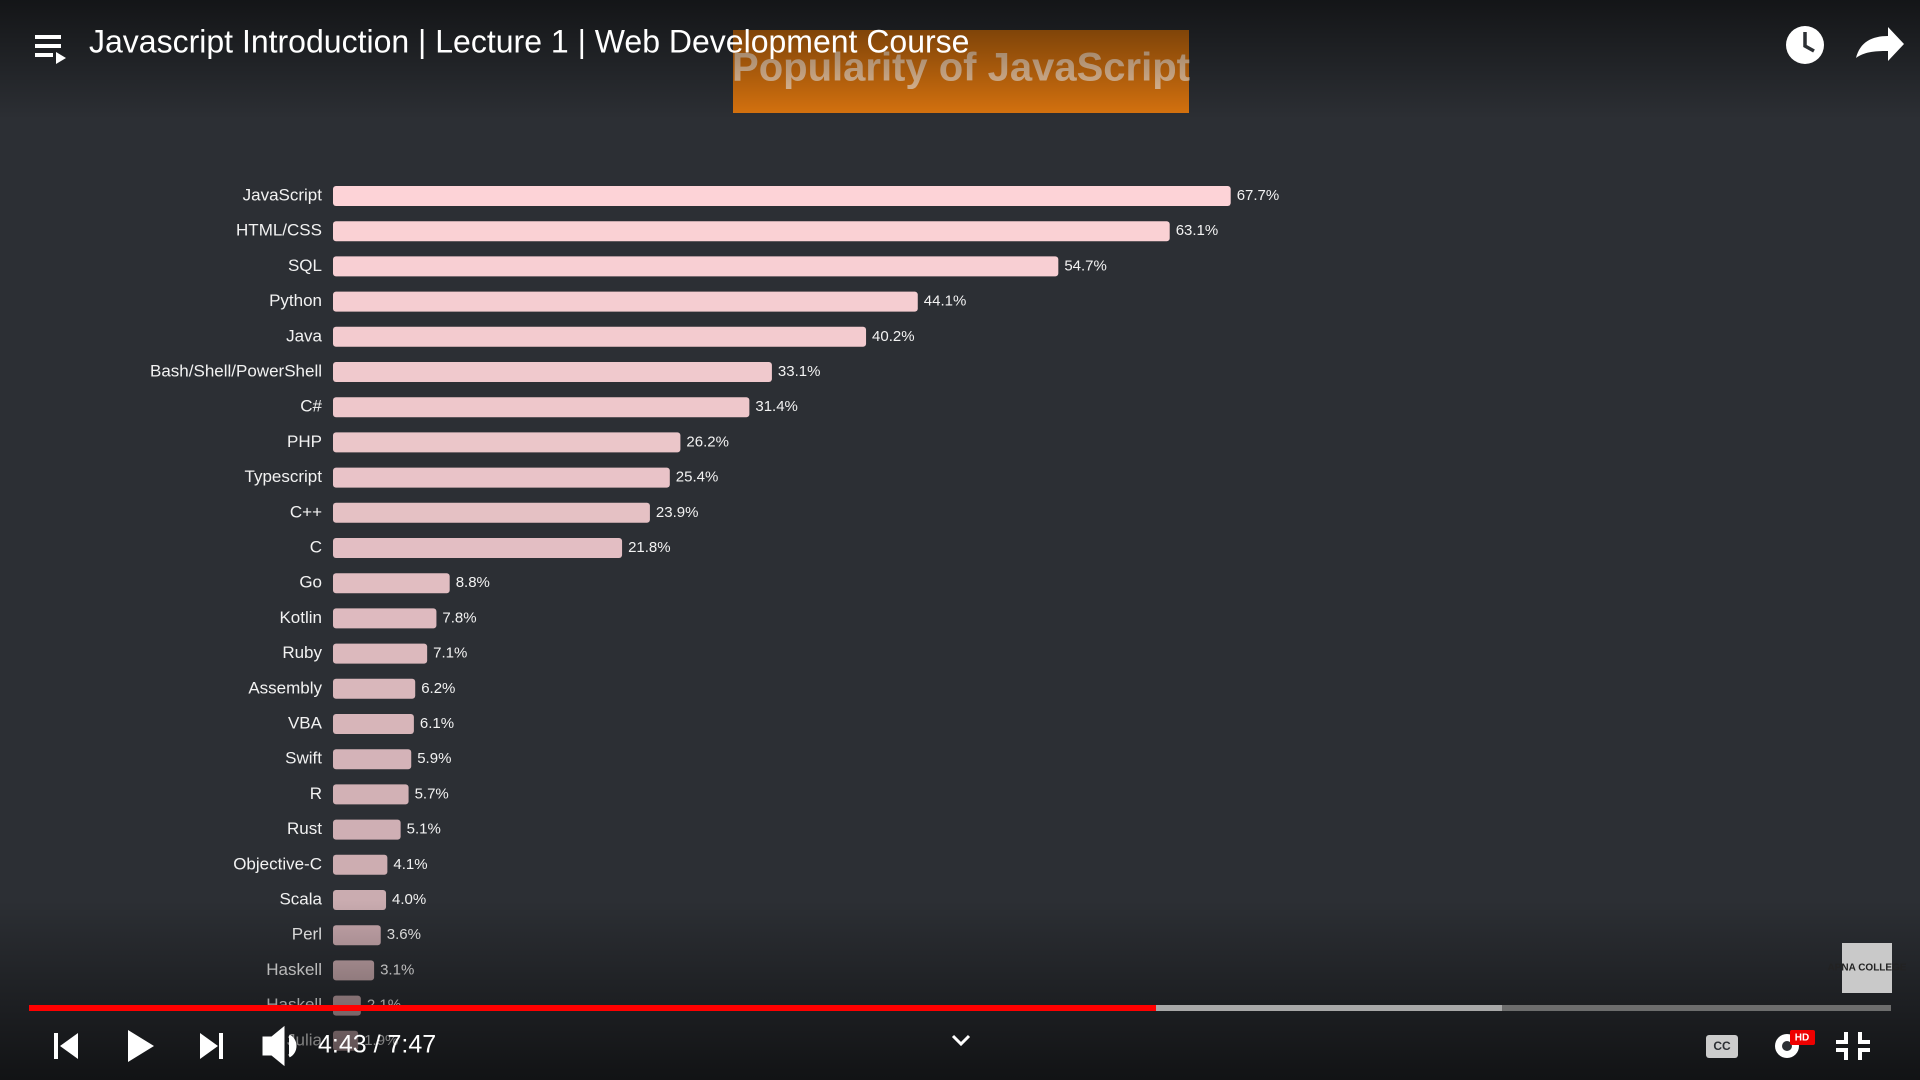 Image resolution: width=1920 pixels, height=1080 pixels. What do you see at coordinates (316, 793) in the screenshot?
I see `category-label: R` at bounding box center [316, 793].